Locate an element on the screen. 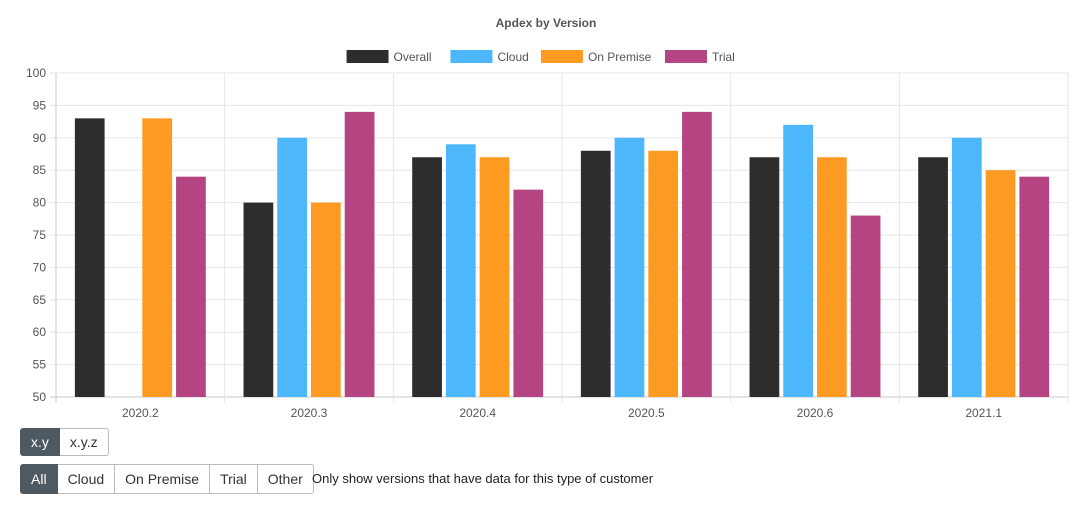 This screenshot has height=506, width=1090. legend-label-on-premise: On Premise is located at coordinates (620, 57).